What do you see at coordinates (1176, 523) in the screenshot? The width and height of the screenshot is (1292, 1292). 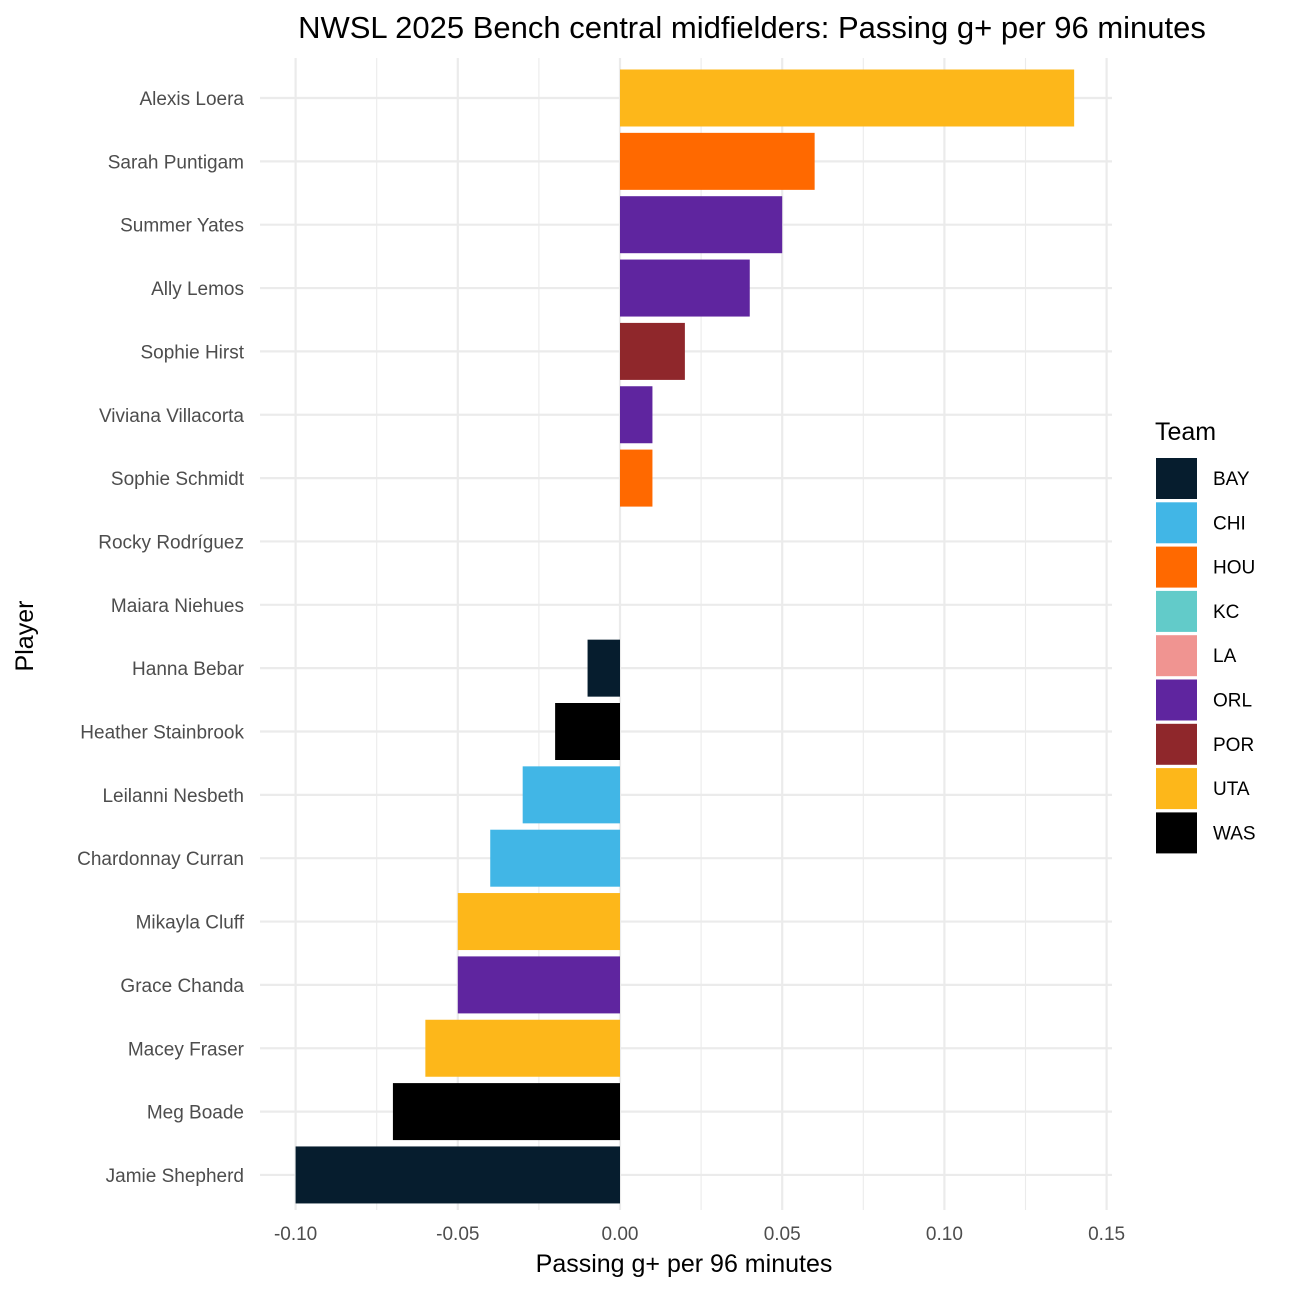 I see `legend-swatch-chi` at bounding box center [1176, 523].